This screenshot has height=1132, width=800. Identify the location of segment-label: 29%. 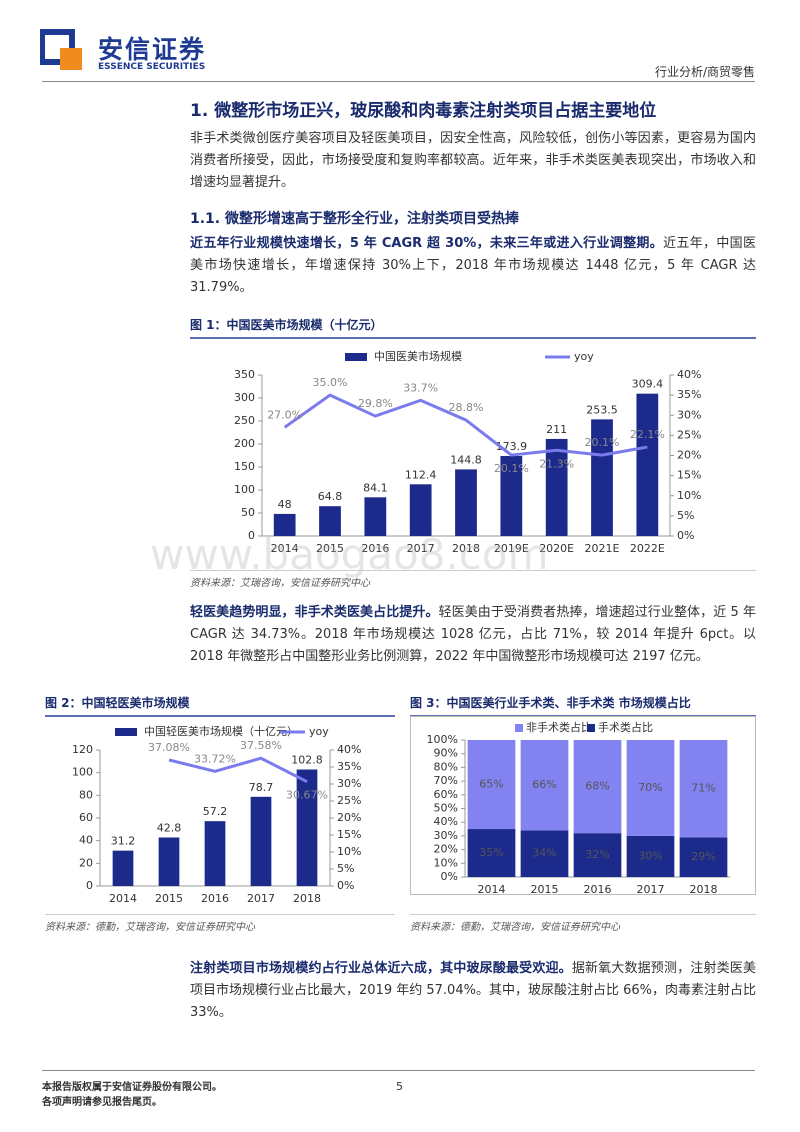
(703, 856).